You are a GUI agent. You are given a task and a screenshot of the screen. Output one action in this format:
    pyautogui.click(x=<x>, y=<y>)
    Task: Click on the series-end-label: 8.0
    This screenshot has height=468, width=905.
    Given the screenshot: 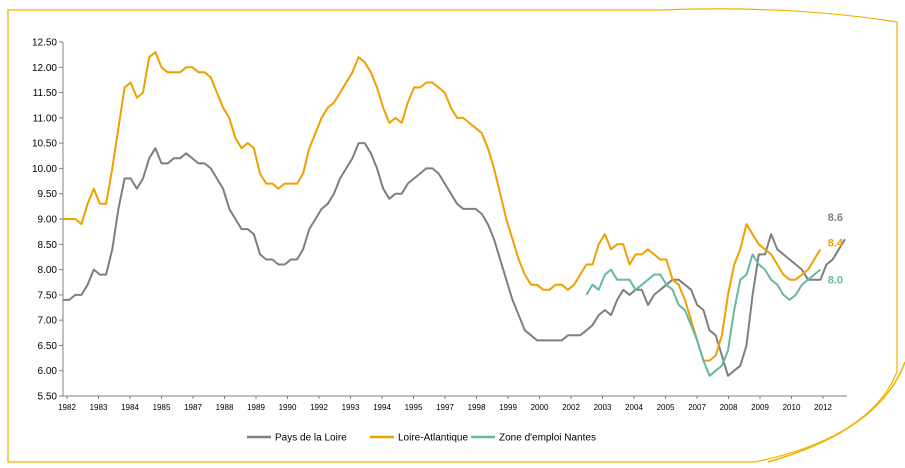 What is the action you would take?
    pyautogui.click(x=835, y=281)
    